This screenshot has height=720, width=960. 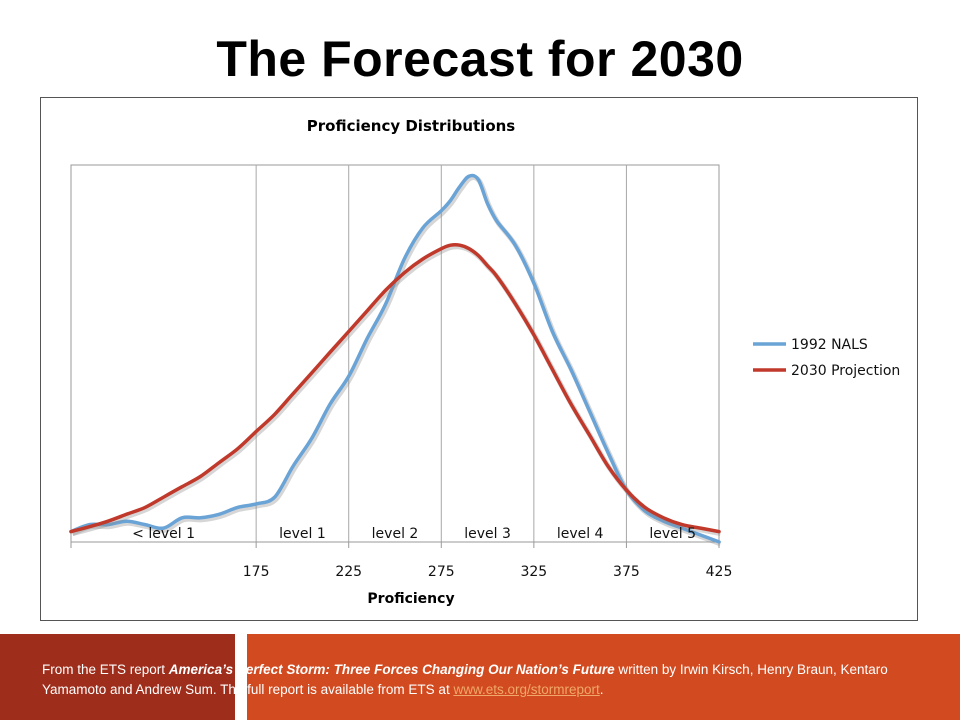 I want to click on legend-label: 1992 NALS, so click(x=829, y=345).